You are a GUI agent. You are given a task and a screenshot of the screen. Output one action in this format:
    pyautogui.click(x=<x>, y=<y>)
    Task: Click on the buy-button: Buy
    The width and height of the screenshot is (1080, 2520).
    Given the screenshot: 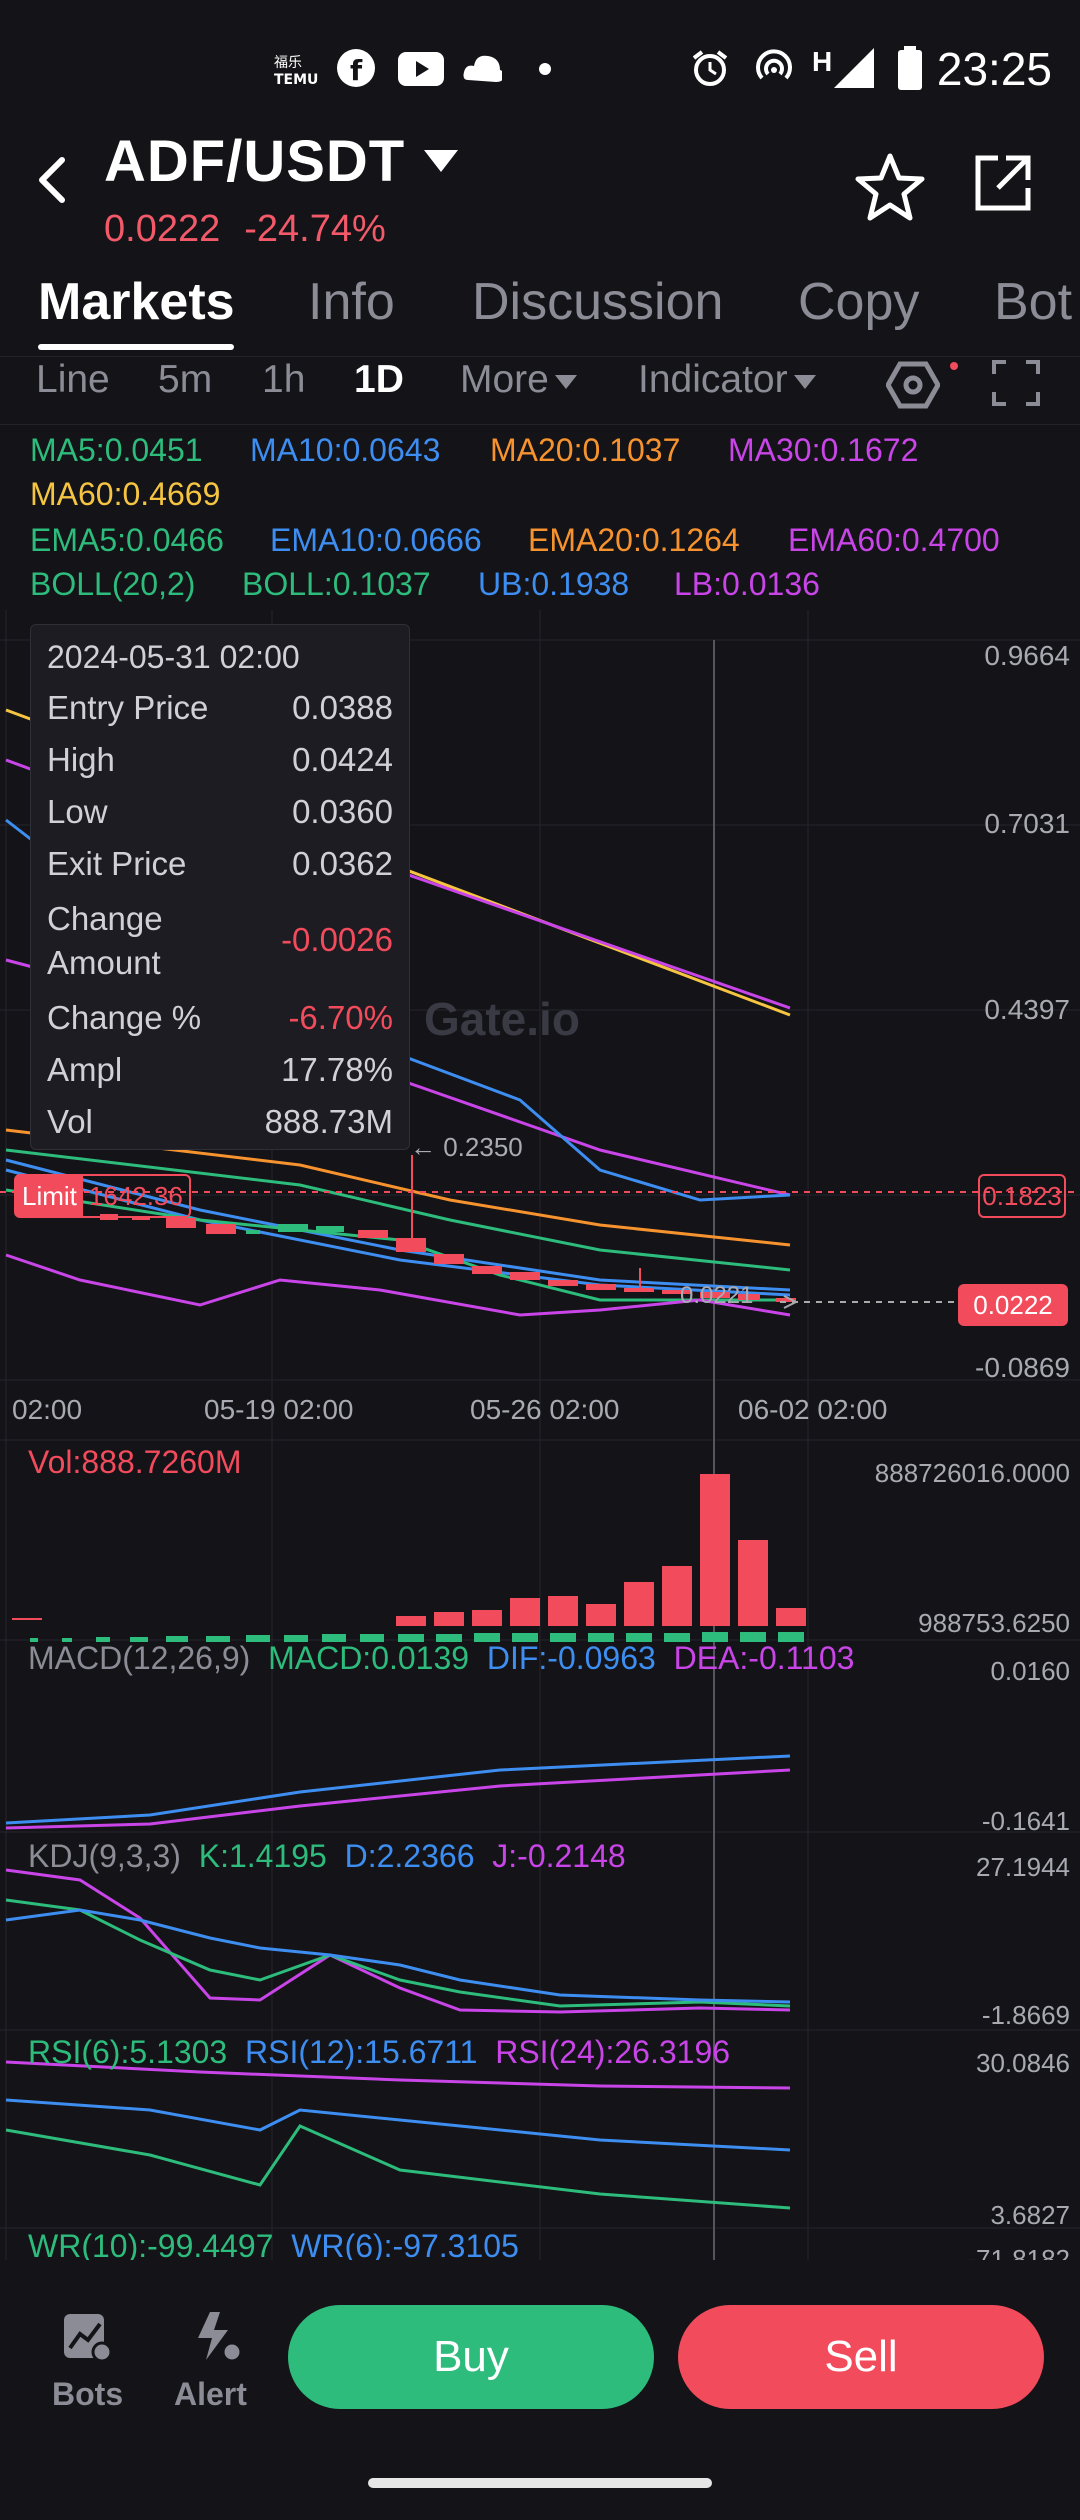 What is the action you would take?
    pyautogui.click(x=471, y=2357)
    